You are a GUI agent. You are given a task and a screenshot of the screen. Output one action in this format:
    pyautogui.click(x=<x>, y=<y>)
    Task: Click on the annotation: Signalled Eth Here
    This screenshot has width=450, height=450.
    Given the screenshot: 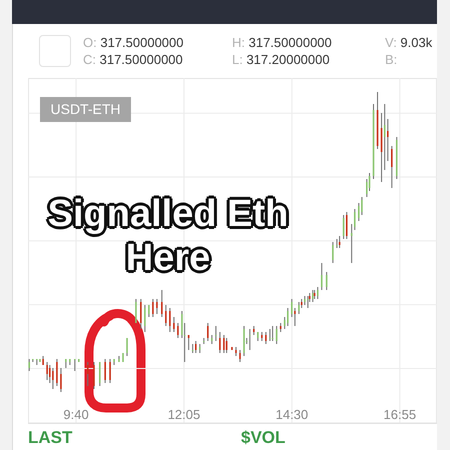 What is the action you would take?
    pyautogui.click(x=167, y=236)
    